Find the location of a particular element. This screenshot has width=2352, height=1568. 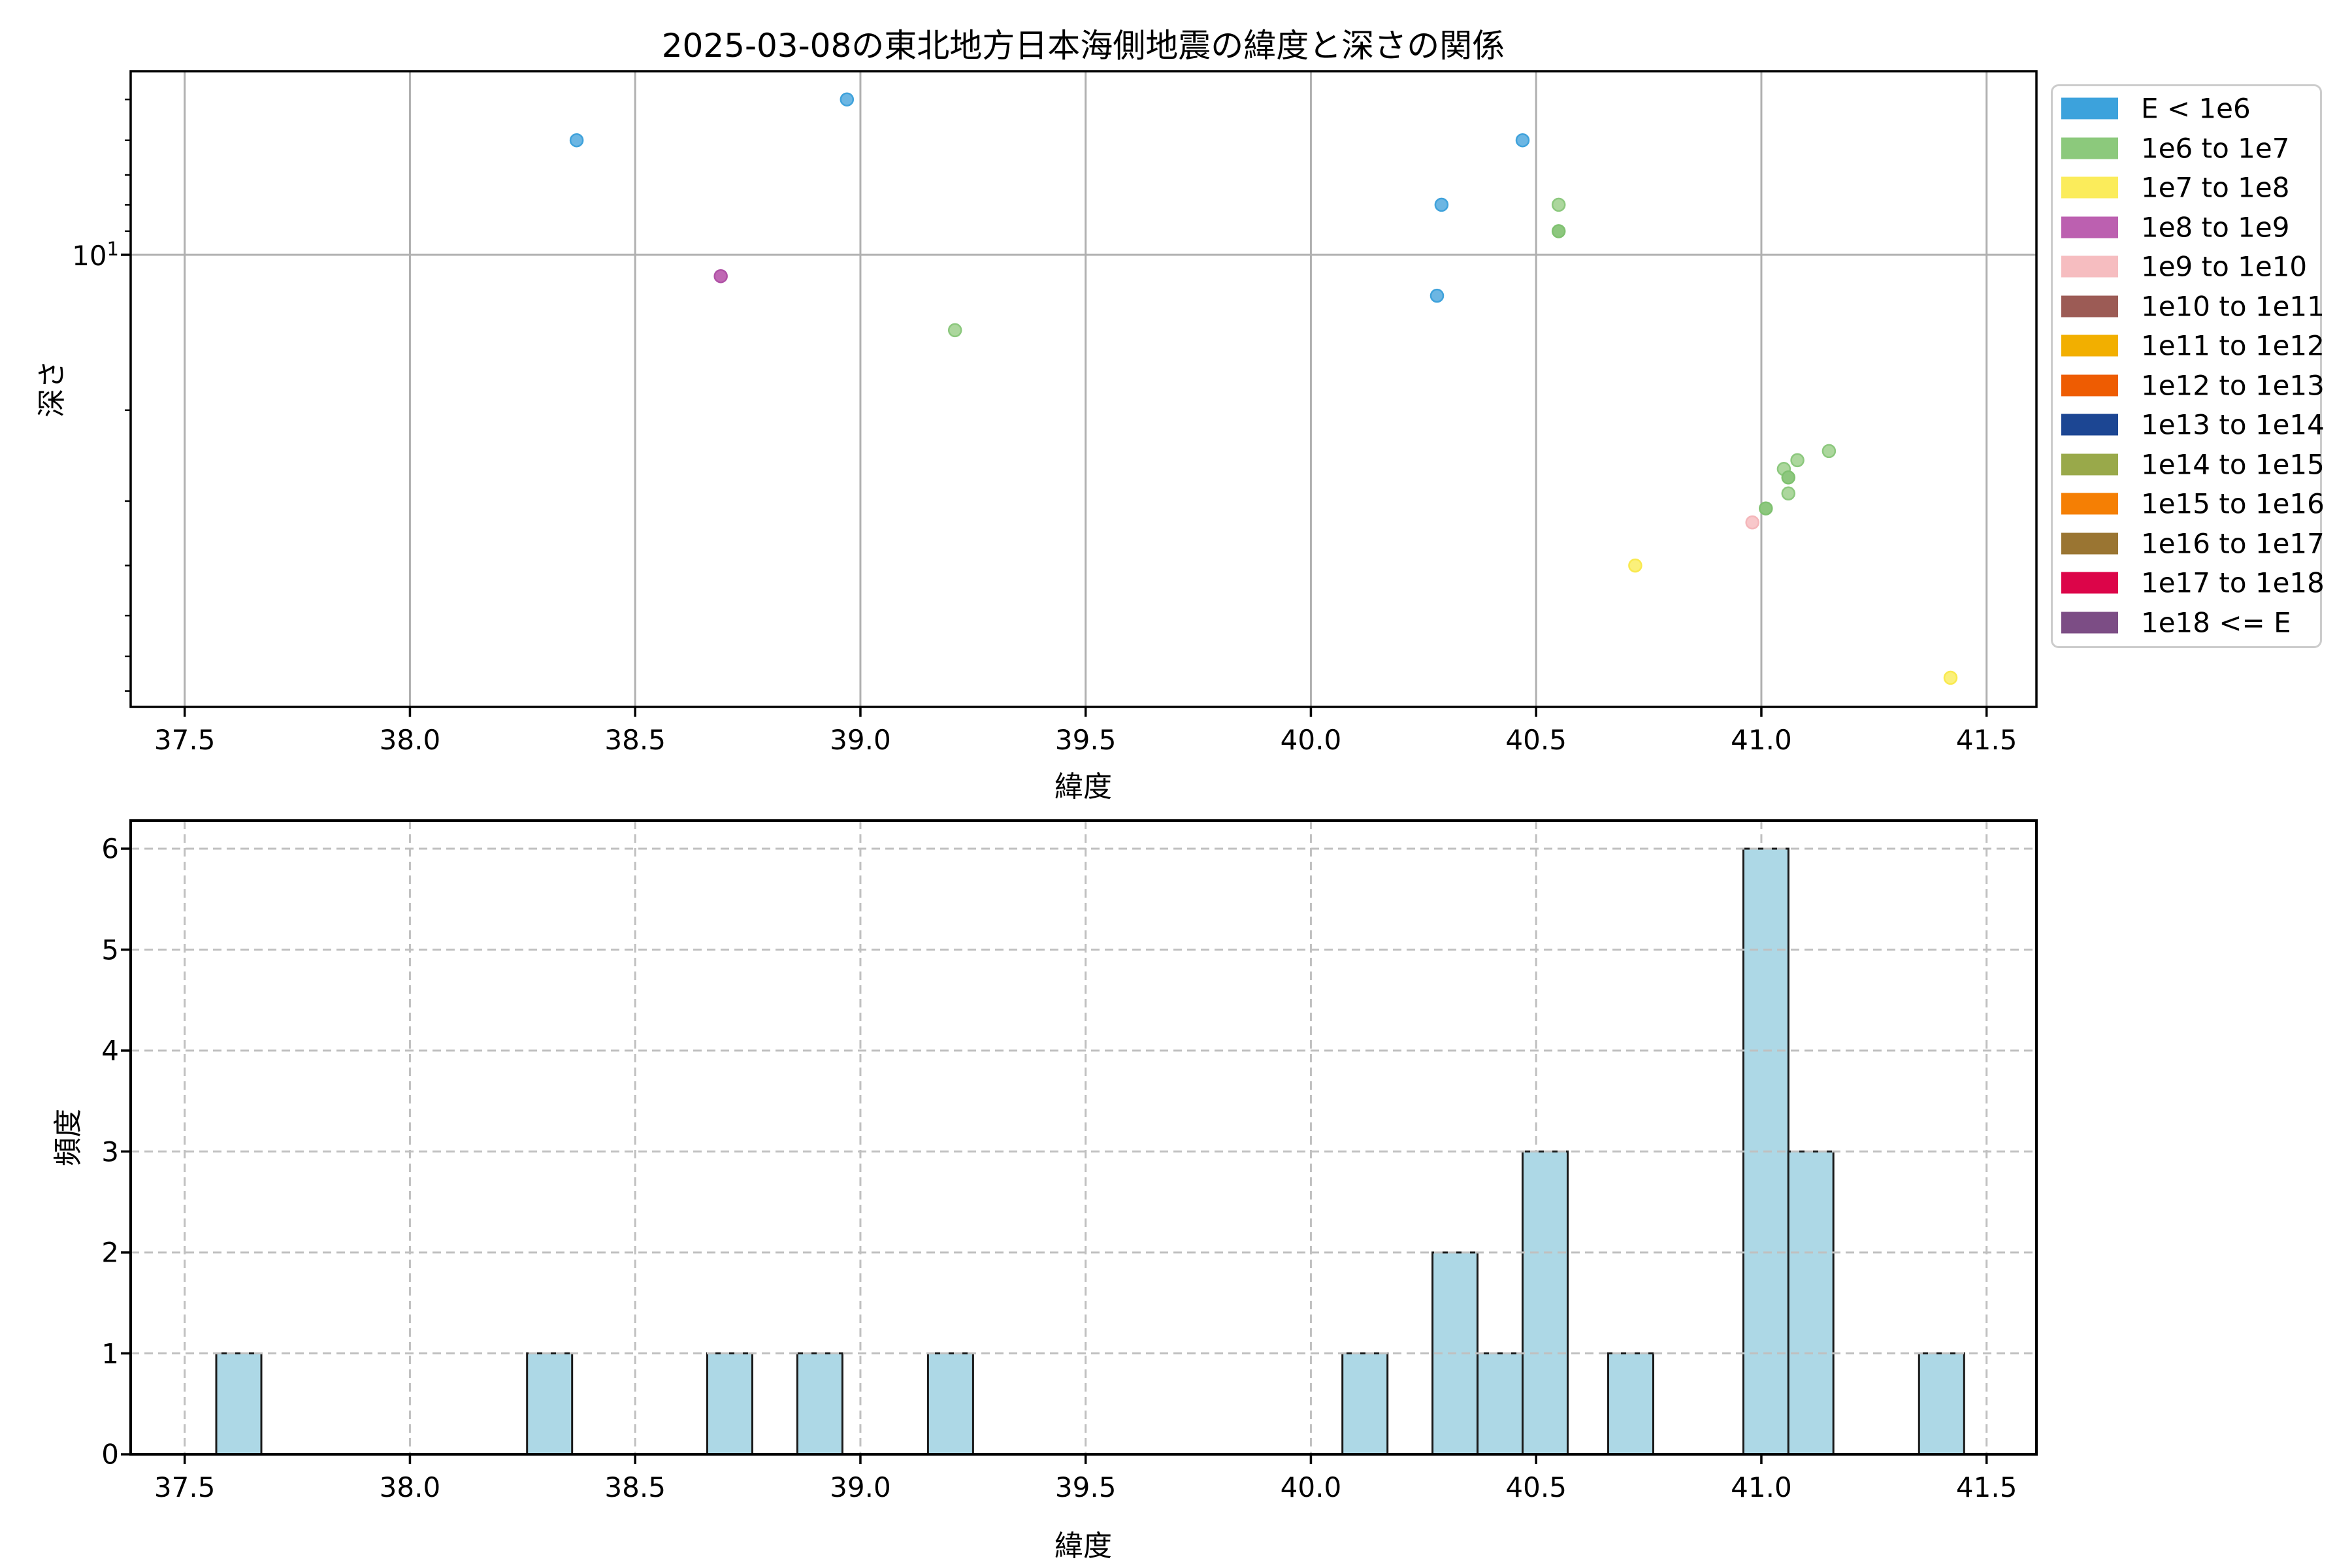

scatter-xtick-label: 40.0 is located at coordinates (1311, 740).